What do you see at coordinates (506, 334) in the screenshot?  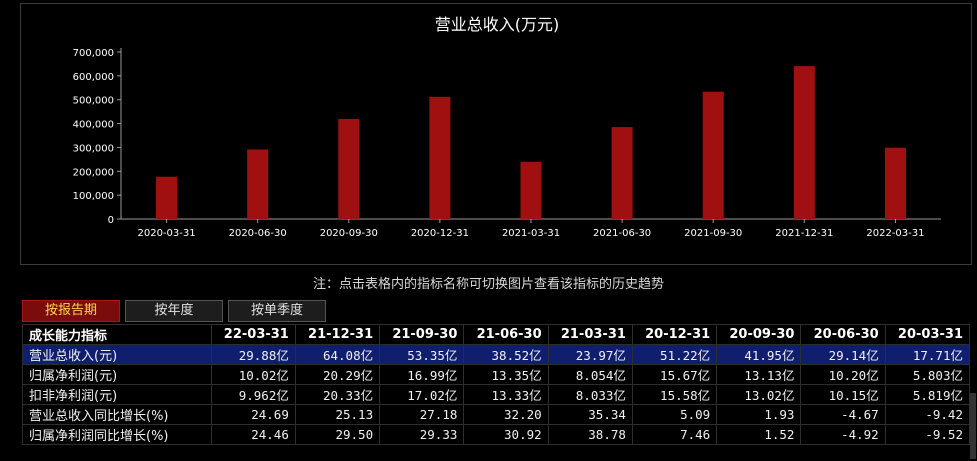 I see `header-period: 21-06-30` at bounding box center [506, 334].